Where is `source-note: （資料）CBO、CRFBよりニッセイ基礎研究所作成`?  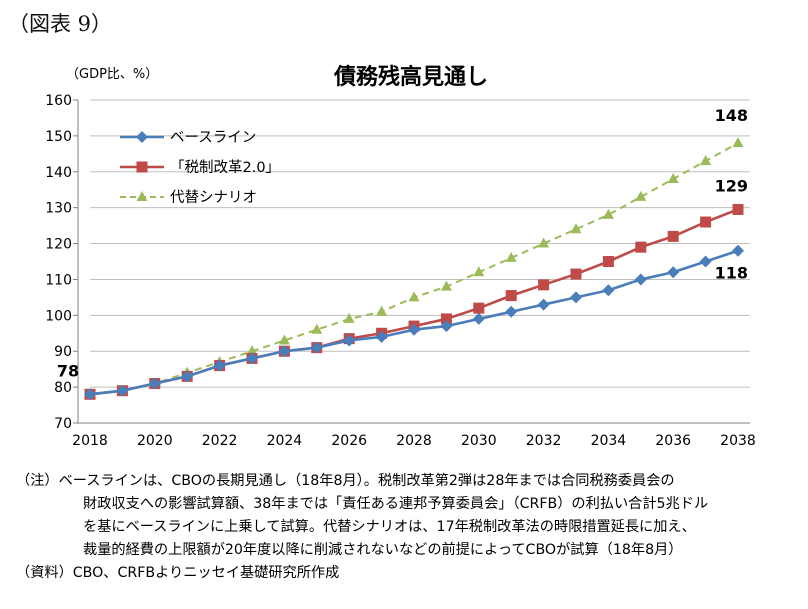
source-note: （資料）CBO、CRFBよりニッセイ基礎研究所作成 is located at coordinates (178, 573).